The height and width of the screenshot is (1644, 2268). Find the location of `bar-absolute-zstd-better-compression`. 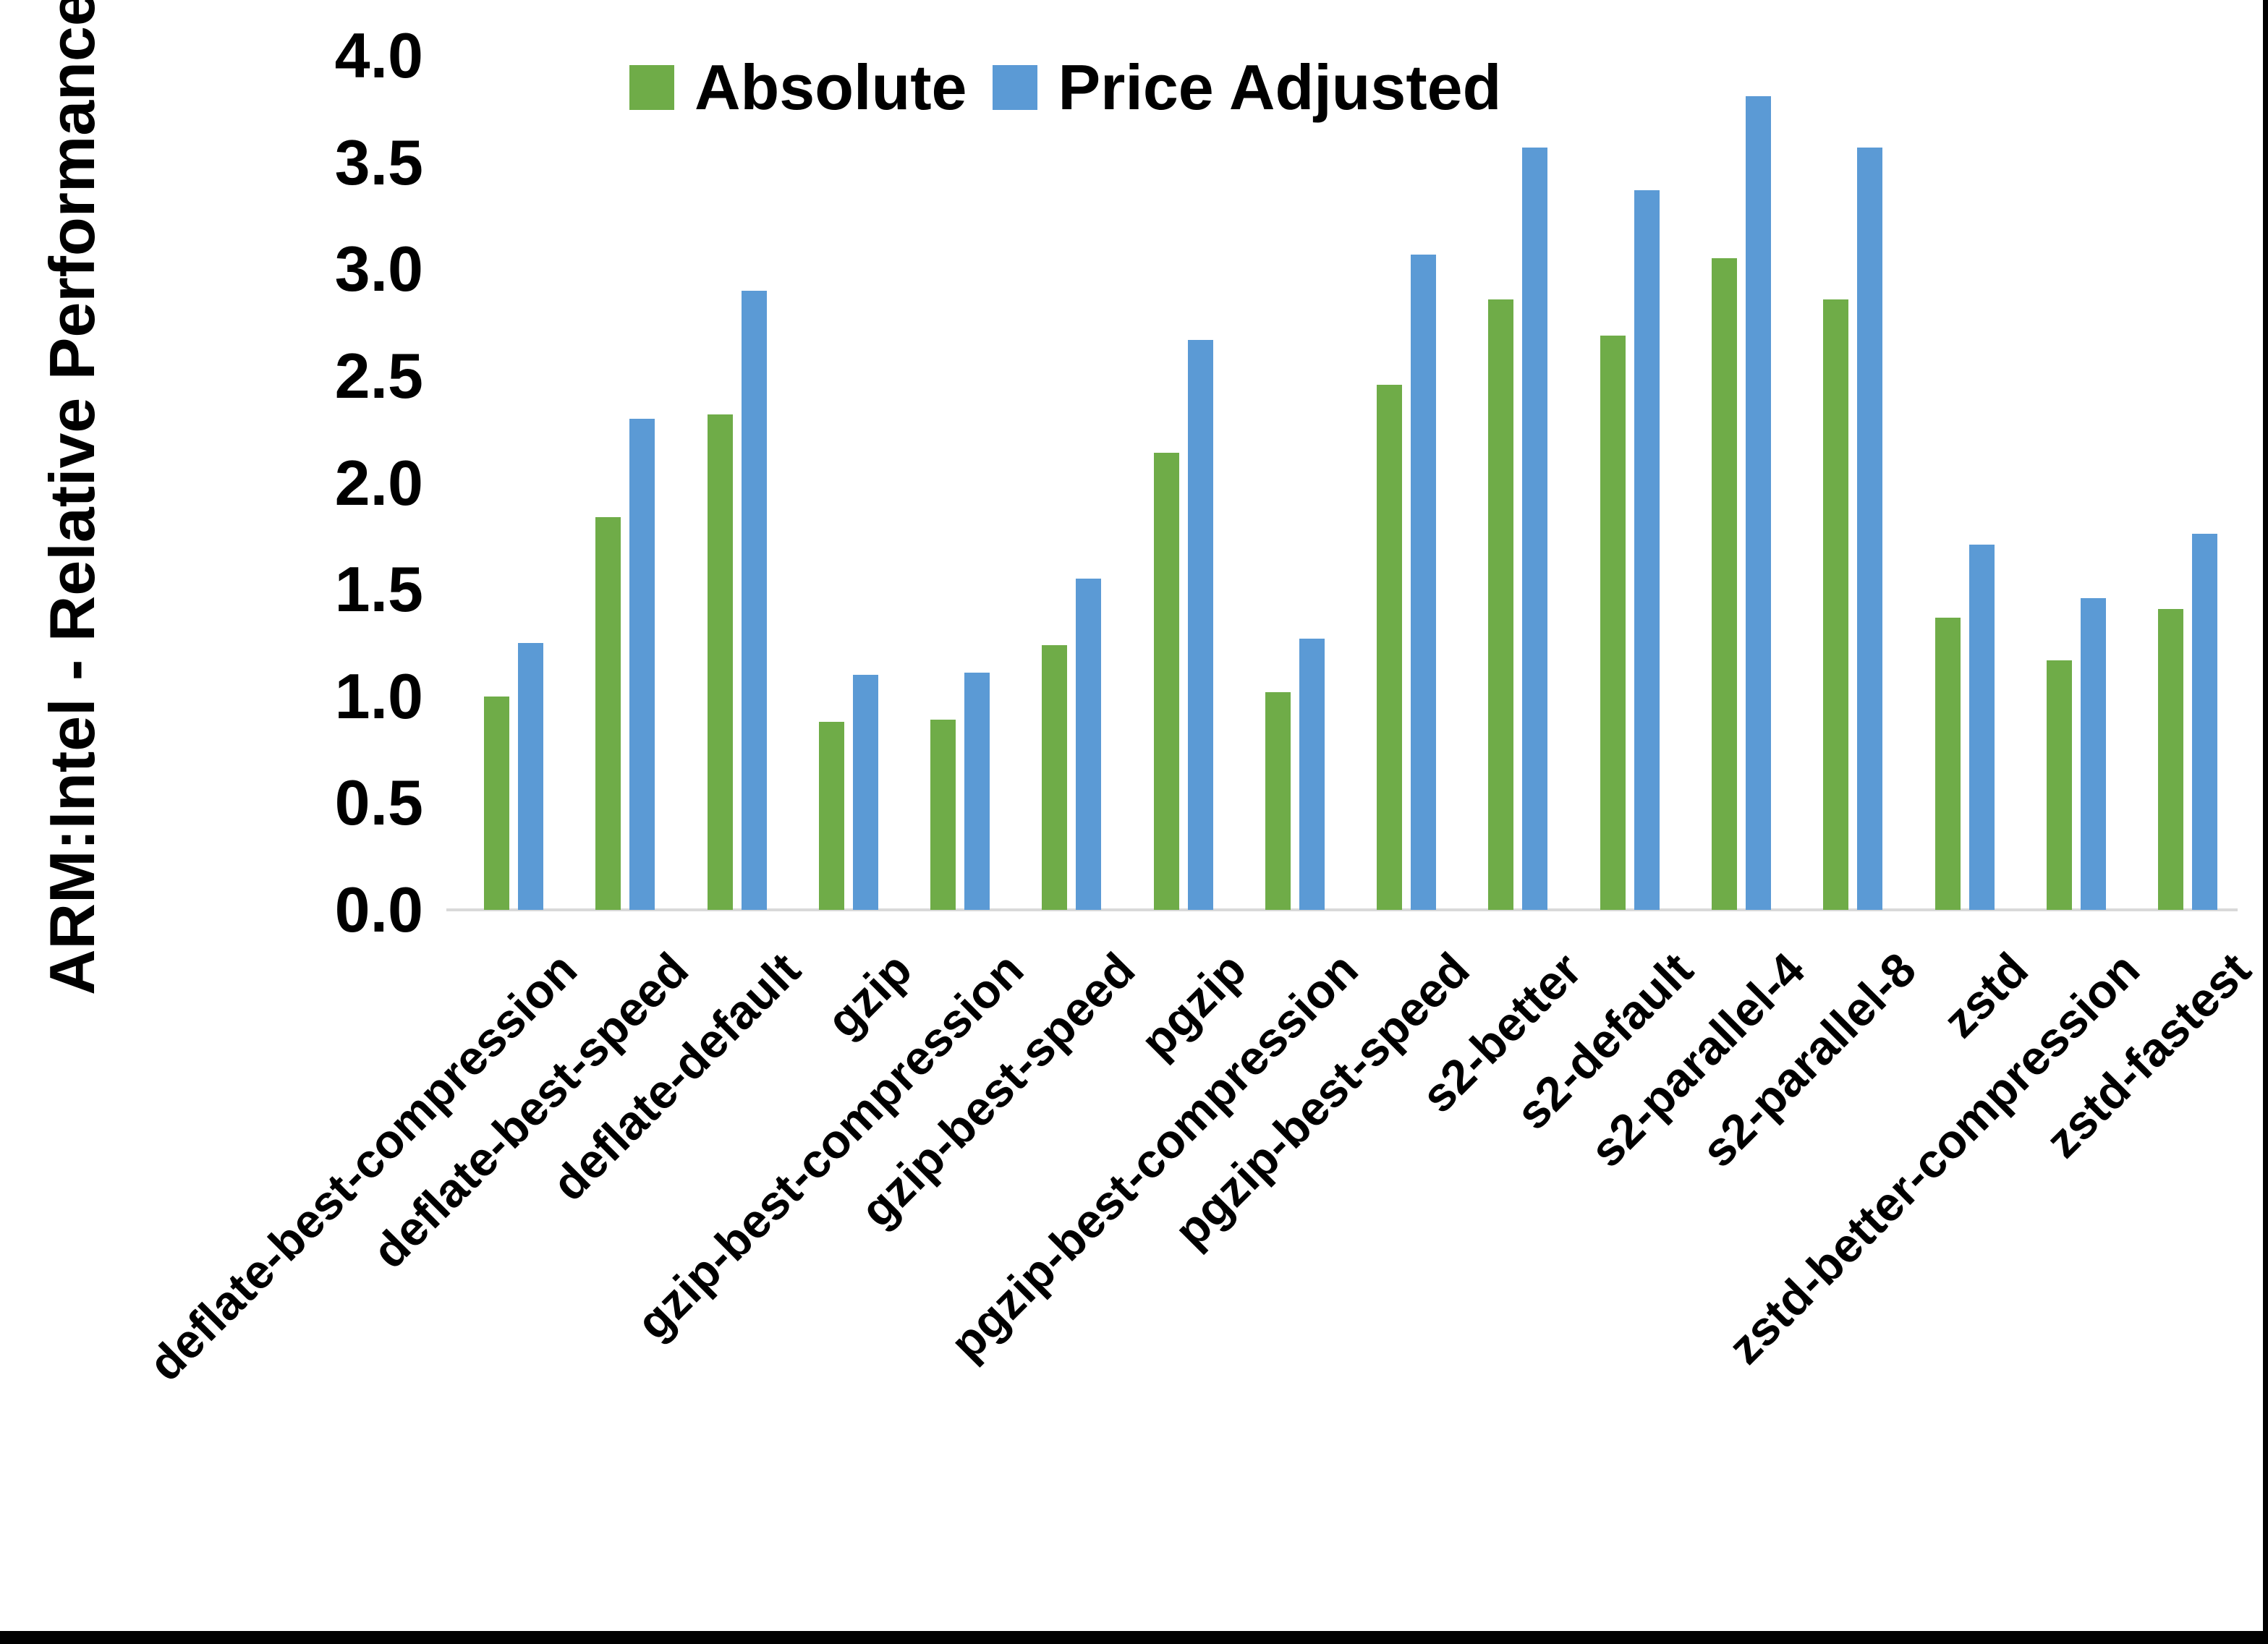

bar-absolute-zstd-better-compression is located at coordinates (2059, 785).